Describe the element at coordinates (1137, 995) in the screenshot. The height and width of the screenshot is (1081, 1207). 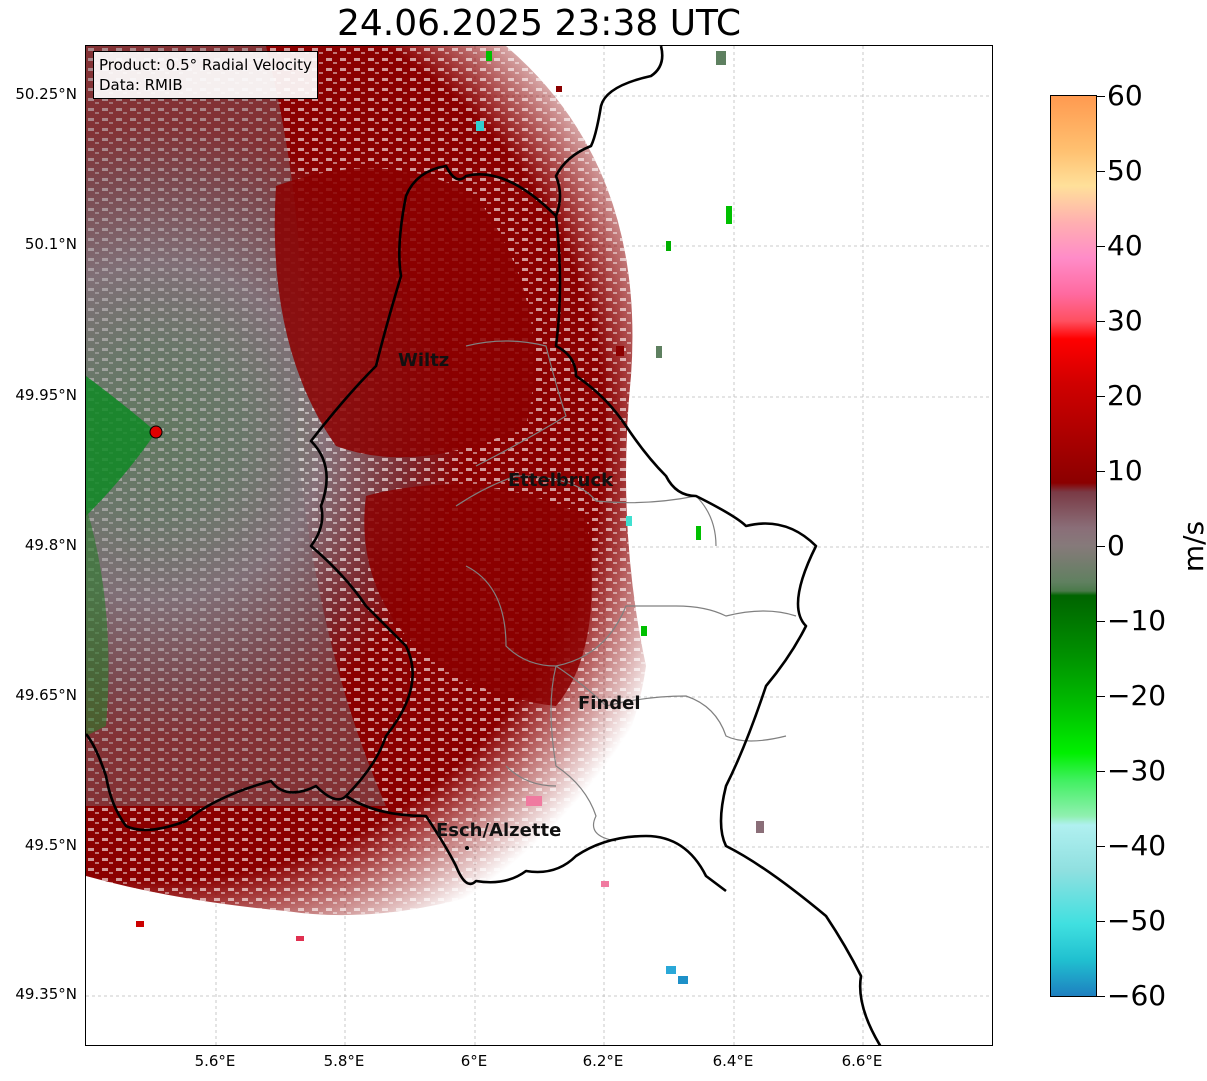
I see `colorbar-tick-label: −60` at that location.